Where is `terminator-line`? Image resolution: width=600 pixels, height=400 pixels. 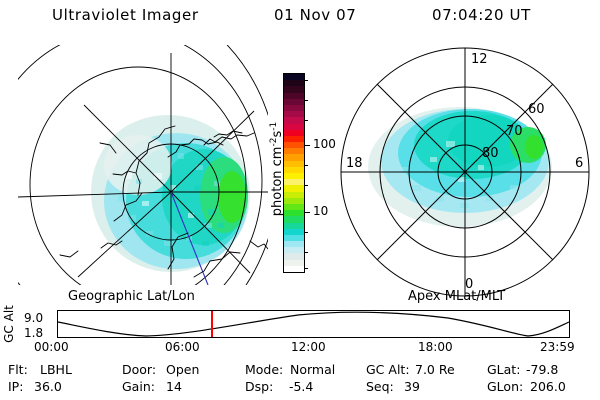
terminator-line is located at coordinates (189, 238).